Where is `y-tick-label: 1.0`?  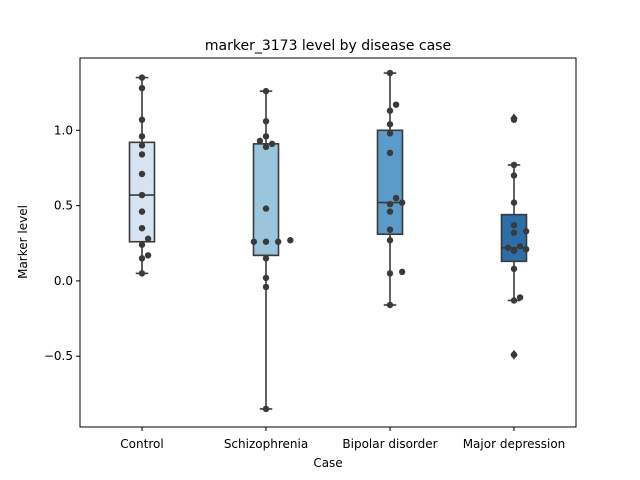 y-tick-label: 1.0 is located at coordinates (63, 130).